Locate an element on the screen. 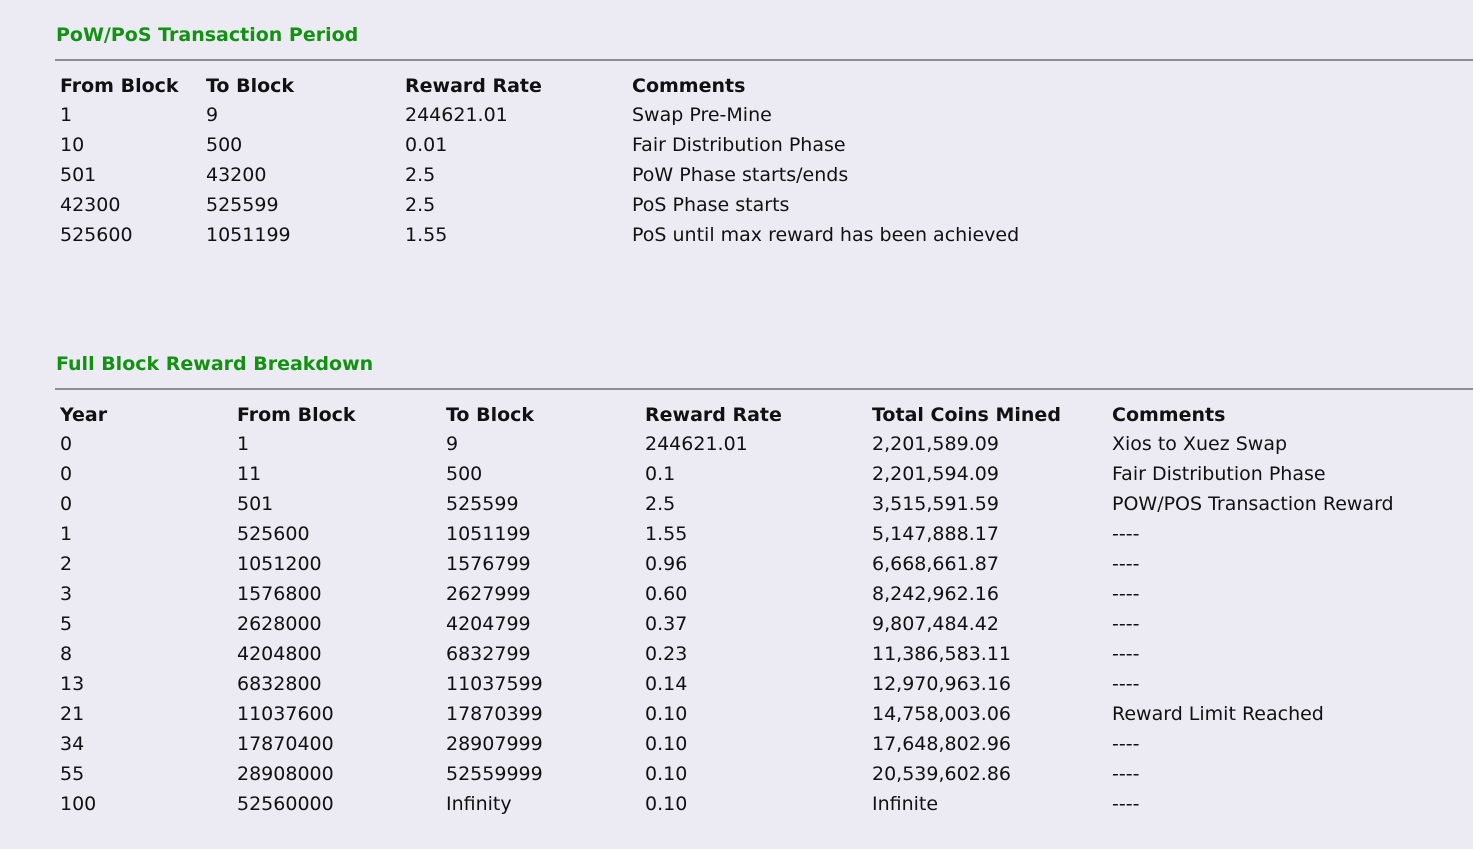  cell-from: 52560000 is located at coordinates (285, 804).